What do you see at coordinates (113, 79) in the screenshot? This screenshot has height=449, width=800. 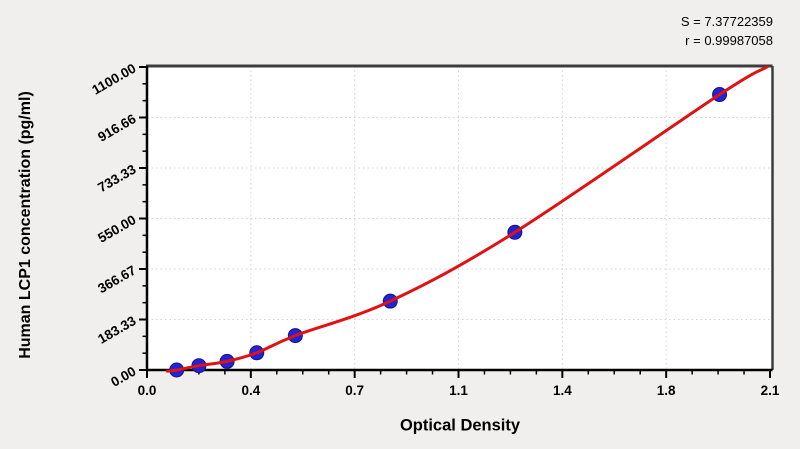 I see `y-tick-label: 1100.00` at bounding box center [113, 79].